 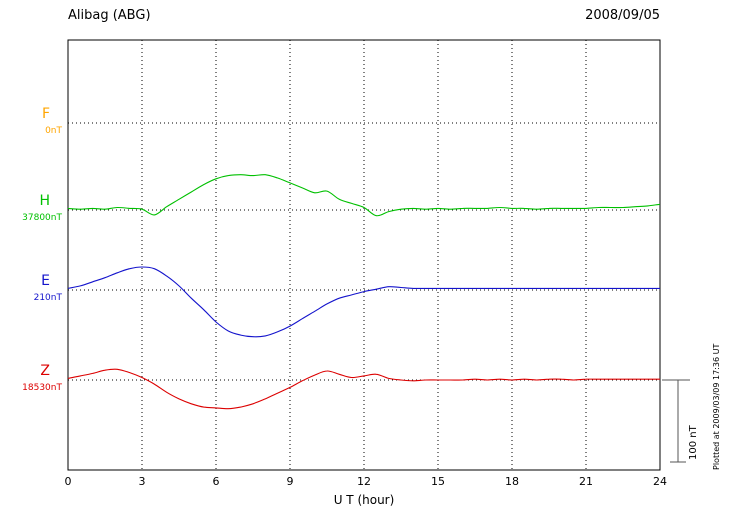 I want to click on x-tick-label-21: 21, so click(x=586, y=481).